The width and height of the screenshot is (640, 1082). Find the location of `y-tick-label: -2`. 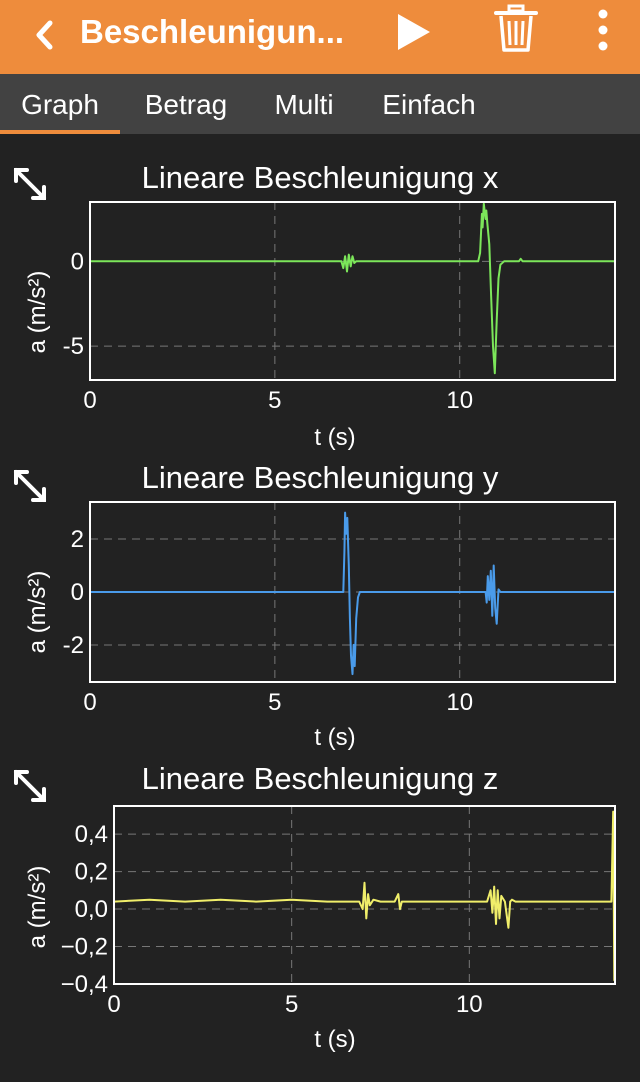

y-tick-label: -2 is located at coordinates (73, 645).